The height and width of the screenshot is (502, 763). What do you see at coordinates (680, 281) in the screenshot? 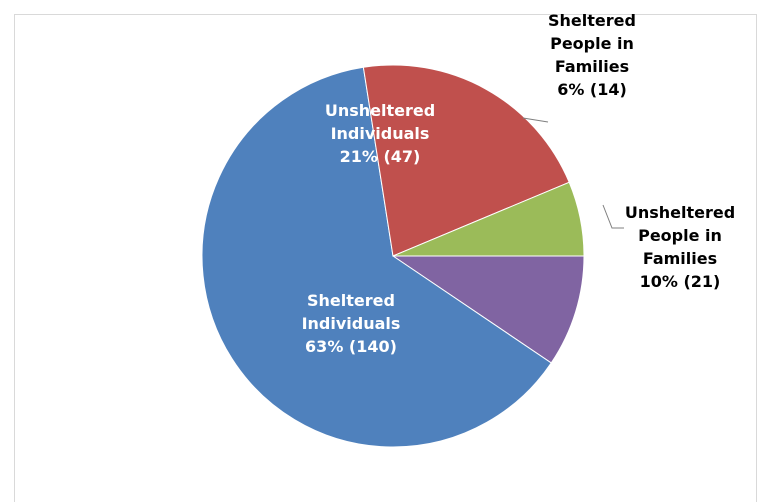
I see `slice-value-label: 10% (21)` at bounding box center [680, 281].